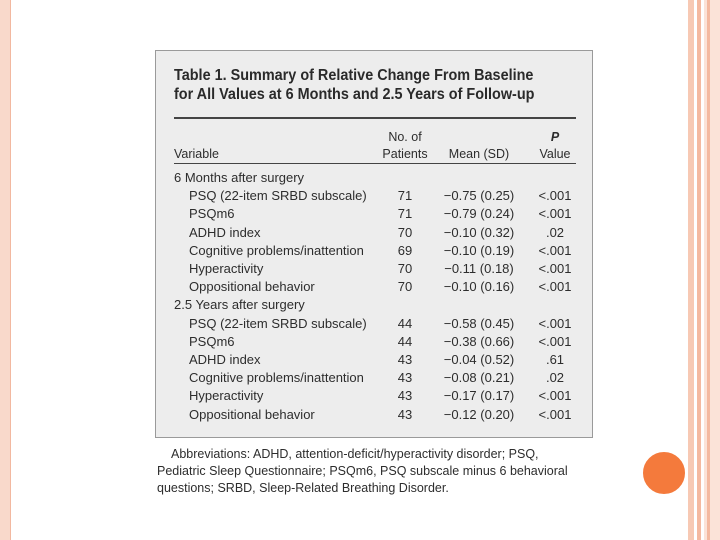 The image size is (720, 540). What do you see at coordinates (664, 473) in the screenshot?
I see `accent-circle` at bounding box center [664, 473].